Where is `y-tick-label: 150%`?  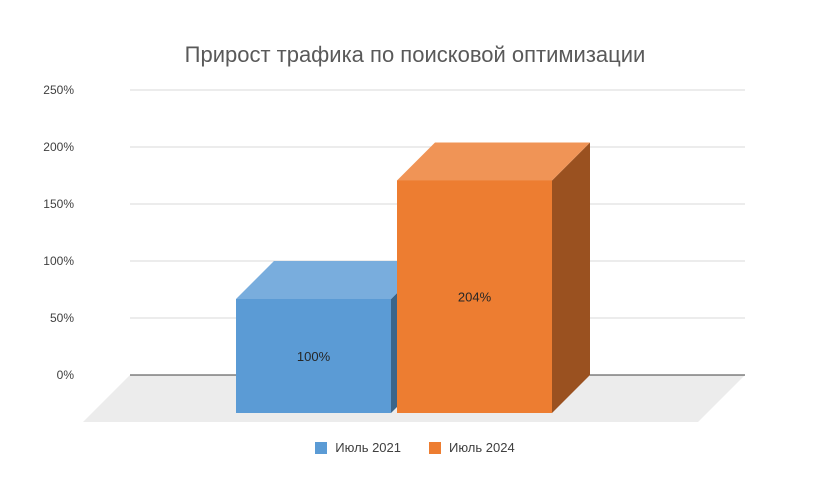
y-tick-label: 150% is located at coordinates (58, 204).